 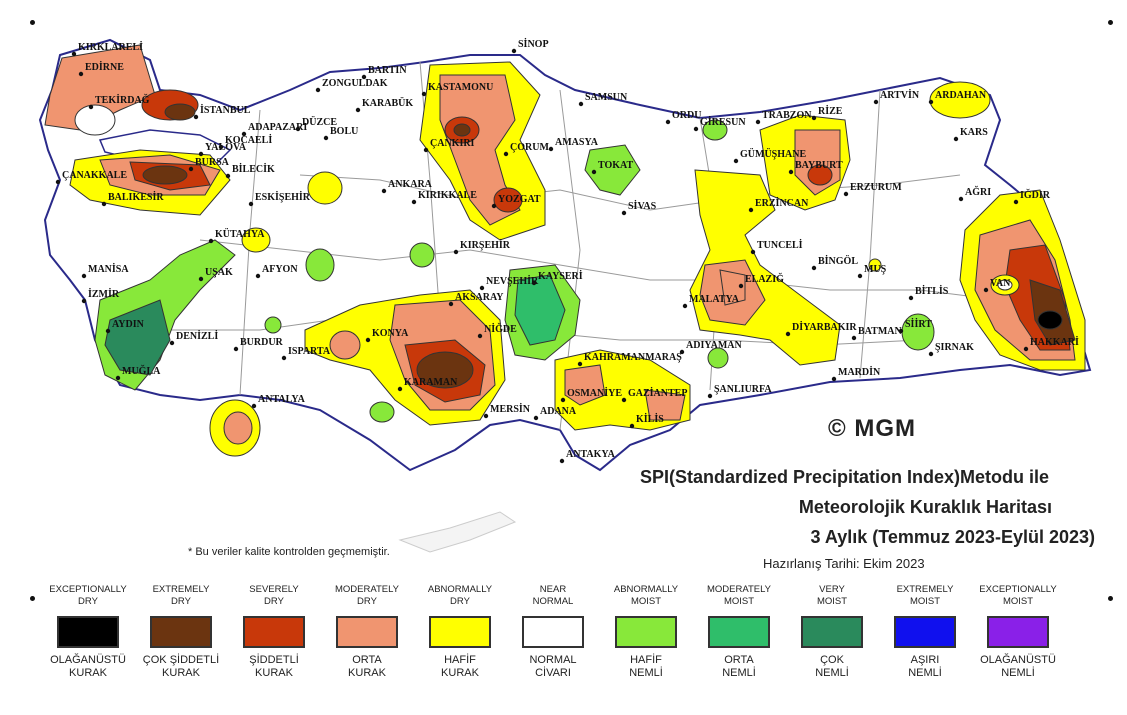 I want to click on legend-tr-label: AŞIRI NEMLİ, so click(x=925, y=666).